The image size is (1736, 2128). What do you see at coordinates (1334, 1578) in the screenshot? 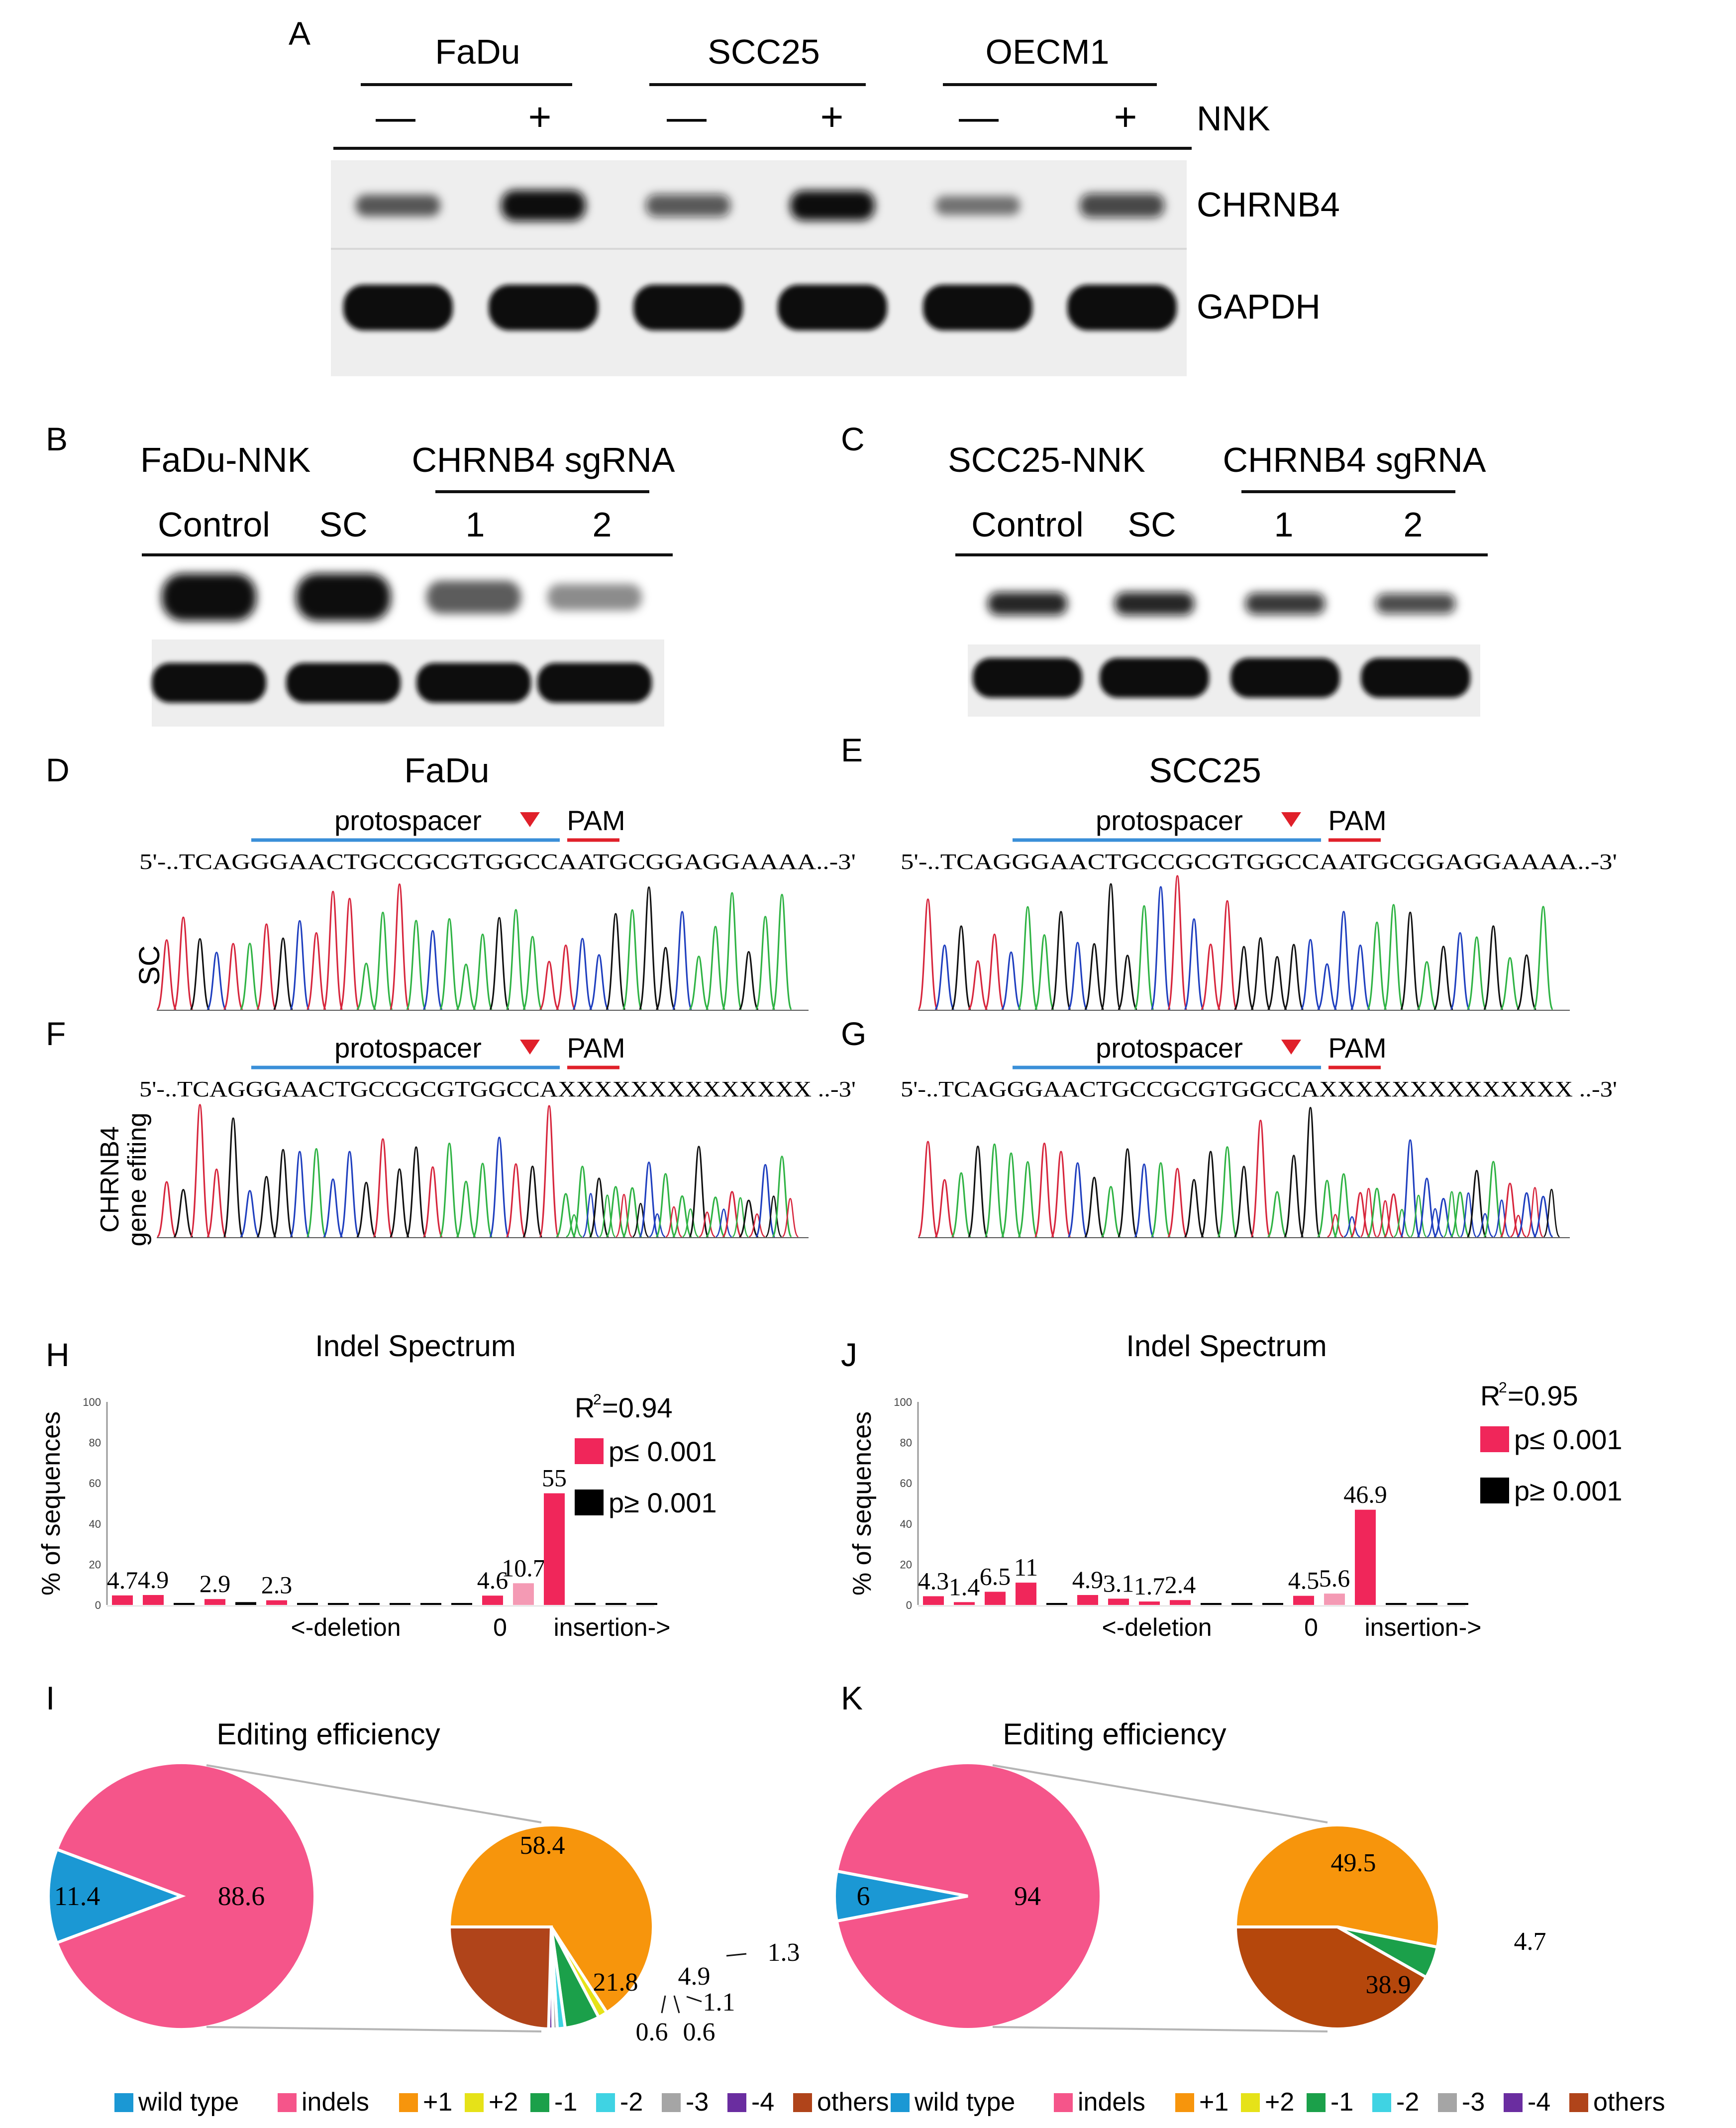
I see `bar-value-label: 5.6` at bounding box center [1334, 1578].